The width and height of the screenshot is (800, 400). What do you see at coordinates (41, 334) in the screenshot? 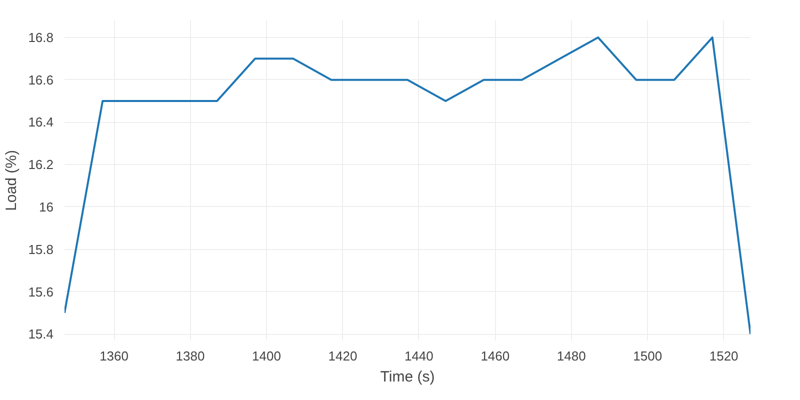
I see `y-tick-label: 15.4` at bounding box center [41, 334].